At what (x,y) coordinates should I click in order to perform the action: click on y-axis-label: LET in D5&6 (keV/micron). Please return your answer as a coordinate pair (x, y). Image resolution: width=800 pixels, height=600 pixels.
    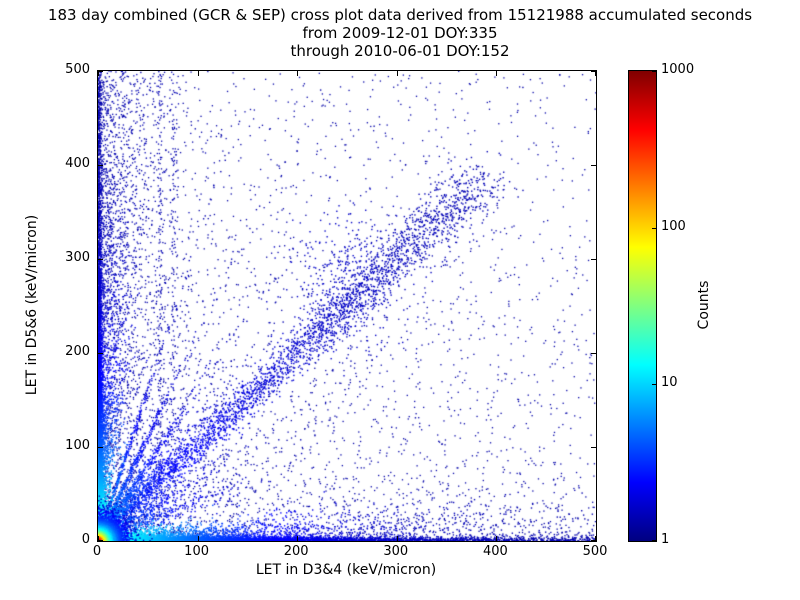
    Looking at the image, I should click on (32, 305).